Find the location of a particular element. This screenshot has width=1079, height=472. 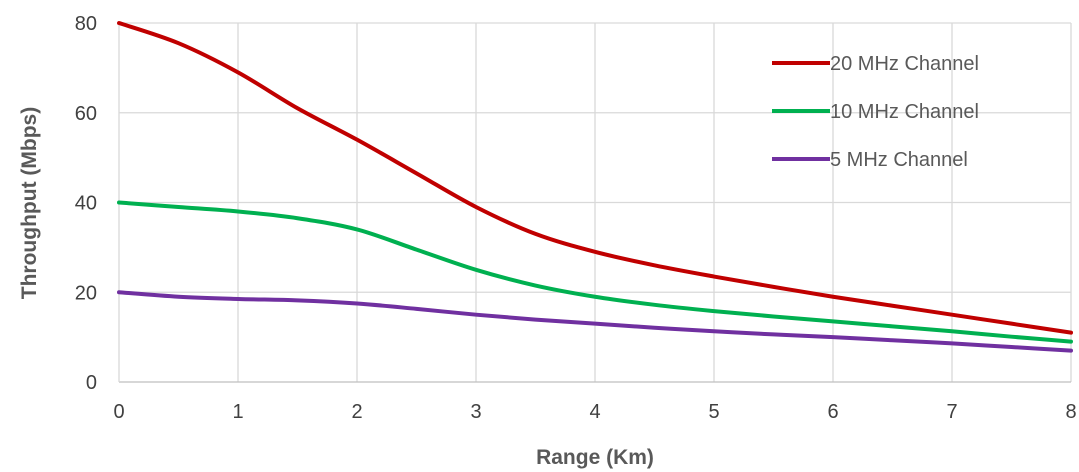

x-tick-label: 3 is located at coordinates (475, 412).